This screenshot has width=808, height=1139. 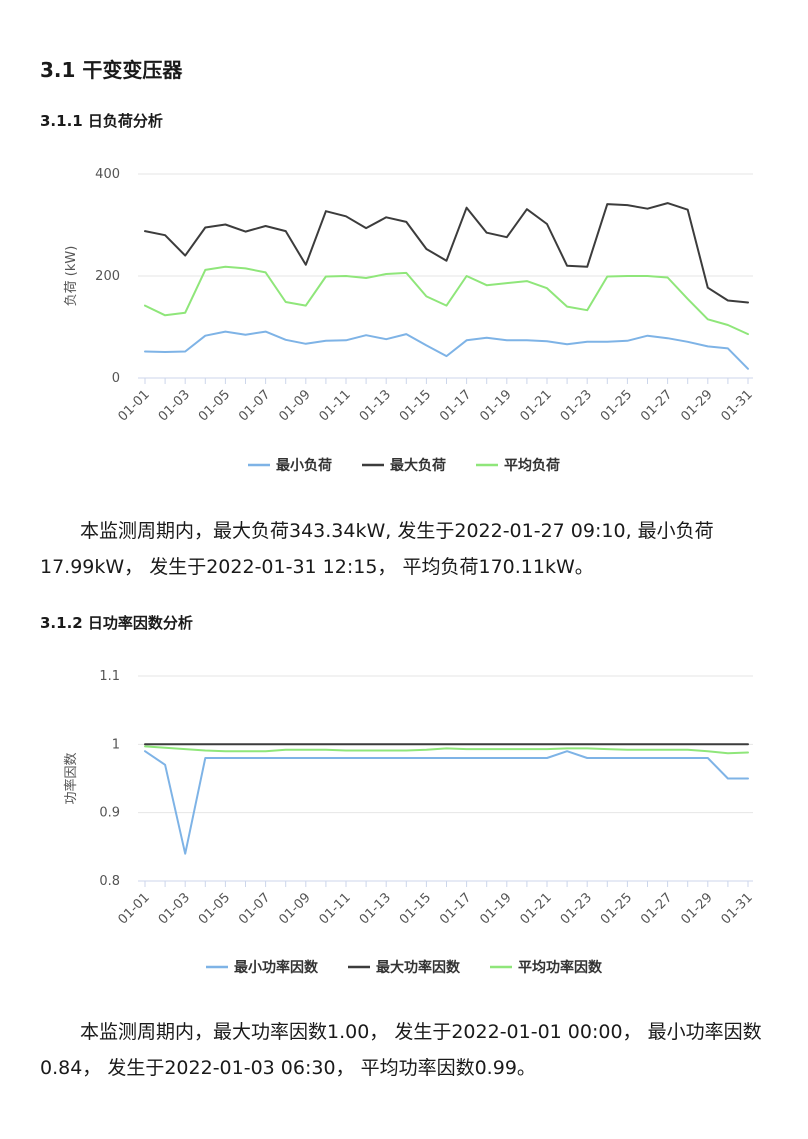 What do you see at coordinates (111, 70) in the screenshot?
I see `section-title: 3.1 干变变压器` at bounding box center [111, 70].